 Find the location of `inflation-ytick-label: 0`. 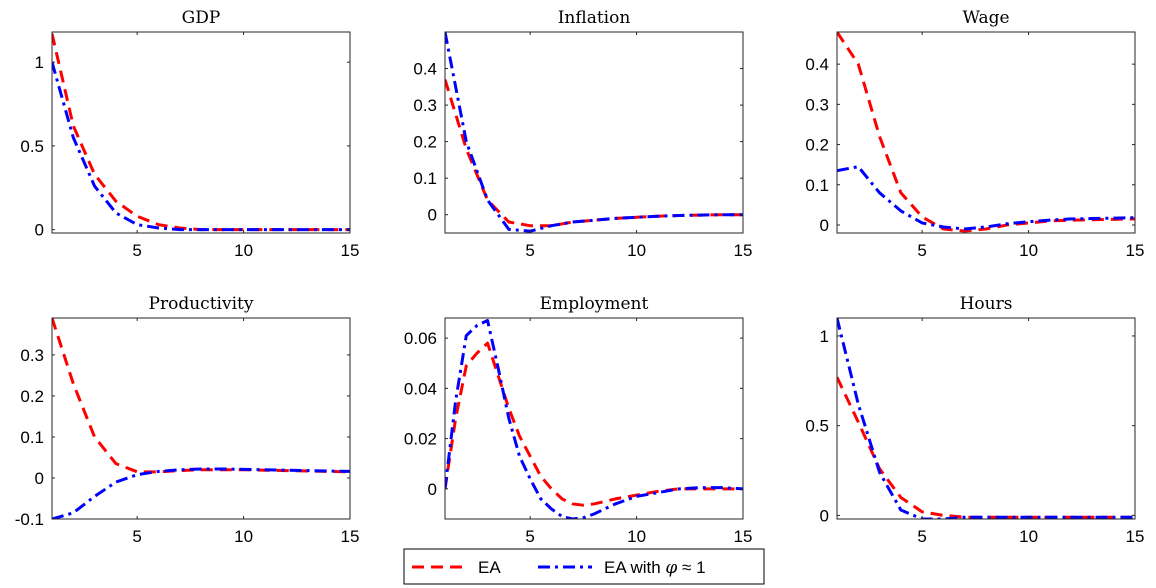

inflation-ytick-label: 0 is located at coordinates (432, 215).